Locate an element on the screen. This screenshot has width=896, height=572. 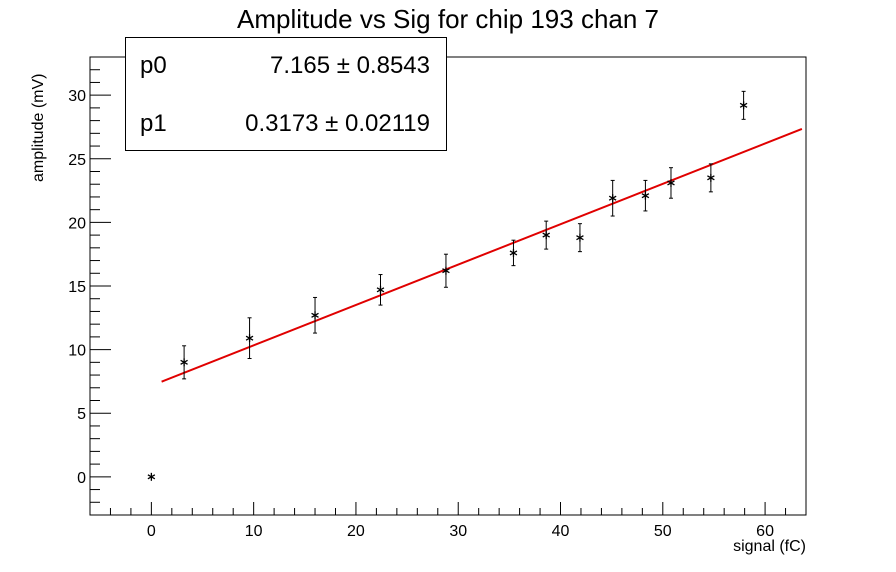
x-axis-label: signal (fC) is located at coordinates (769, 546).